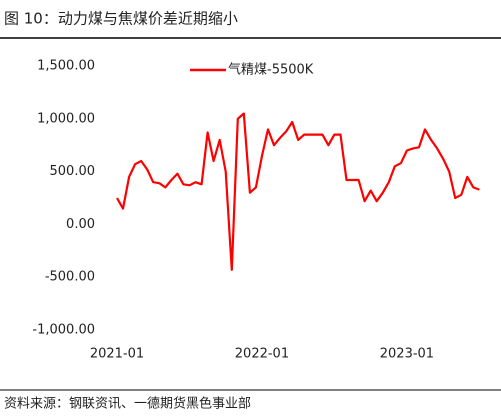  Describe the element at coordinates (121, 19) in the screenshot. I see `chart-title: 图 10：动力煤与焦煤价差近期缩小` at that location.